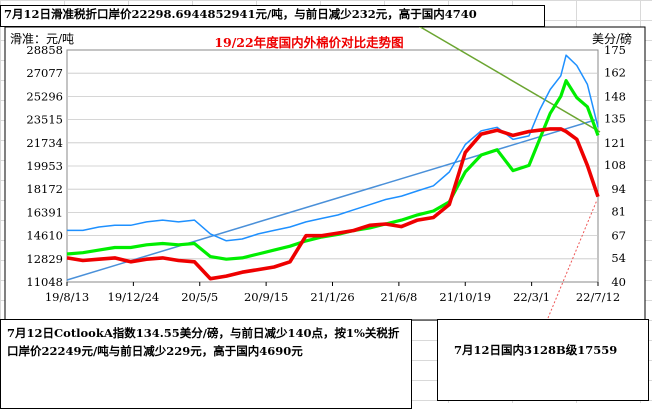 This screenshot has width=652, height=409. I want to click on y-right-tick-label: 54, so click(618, 258).